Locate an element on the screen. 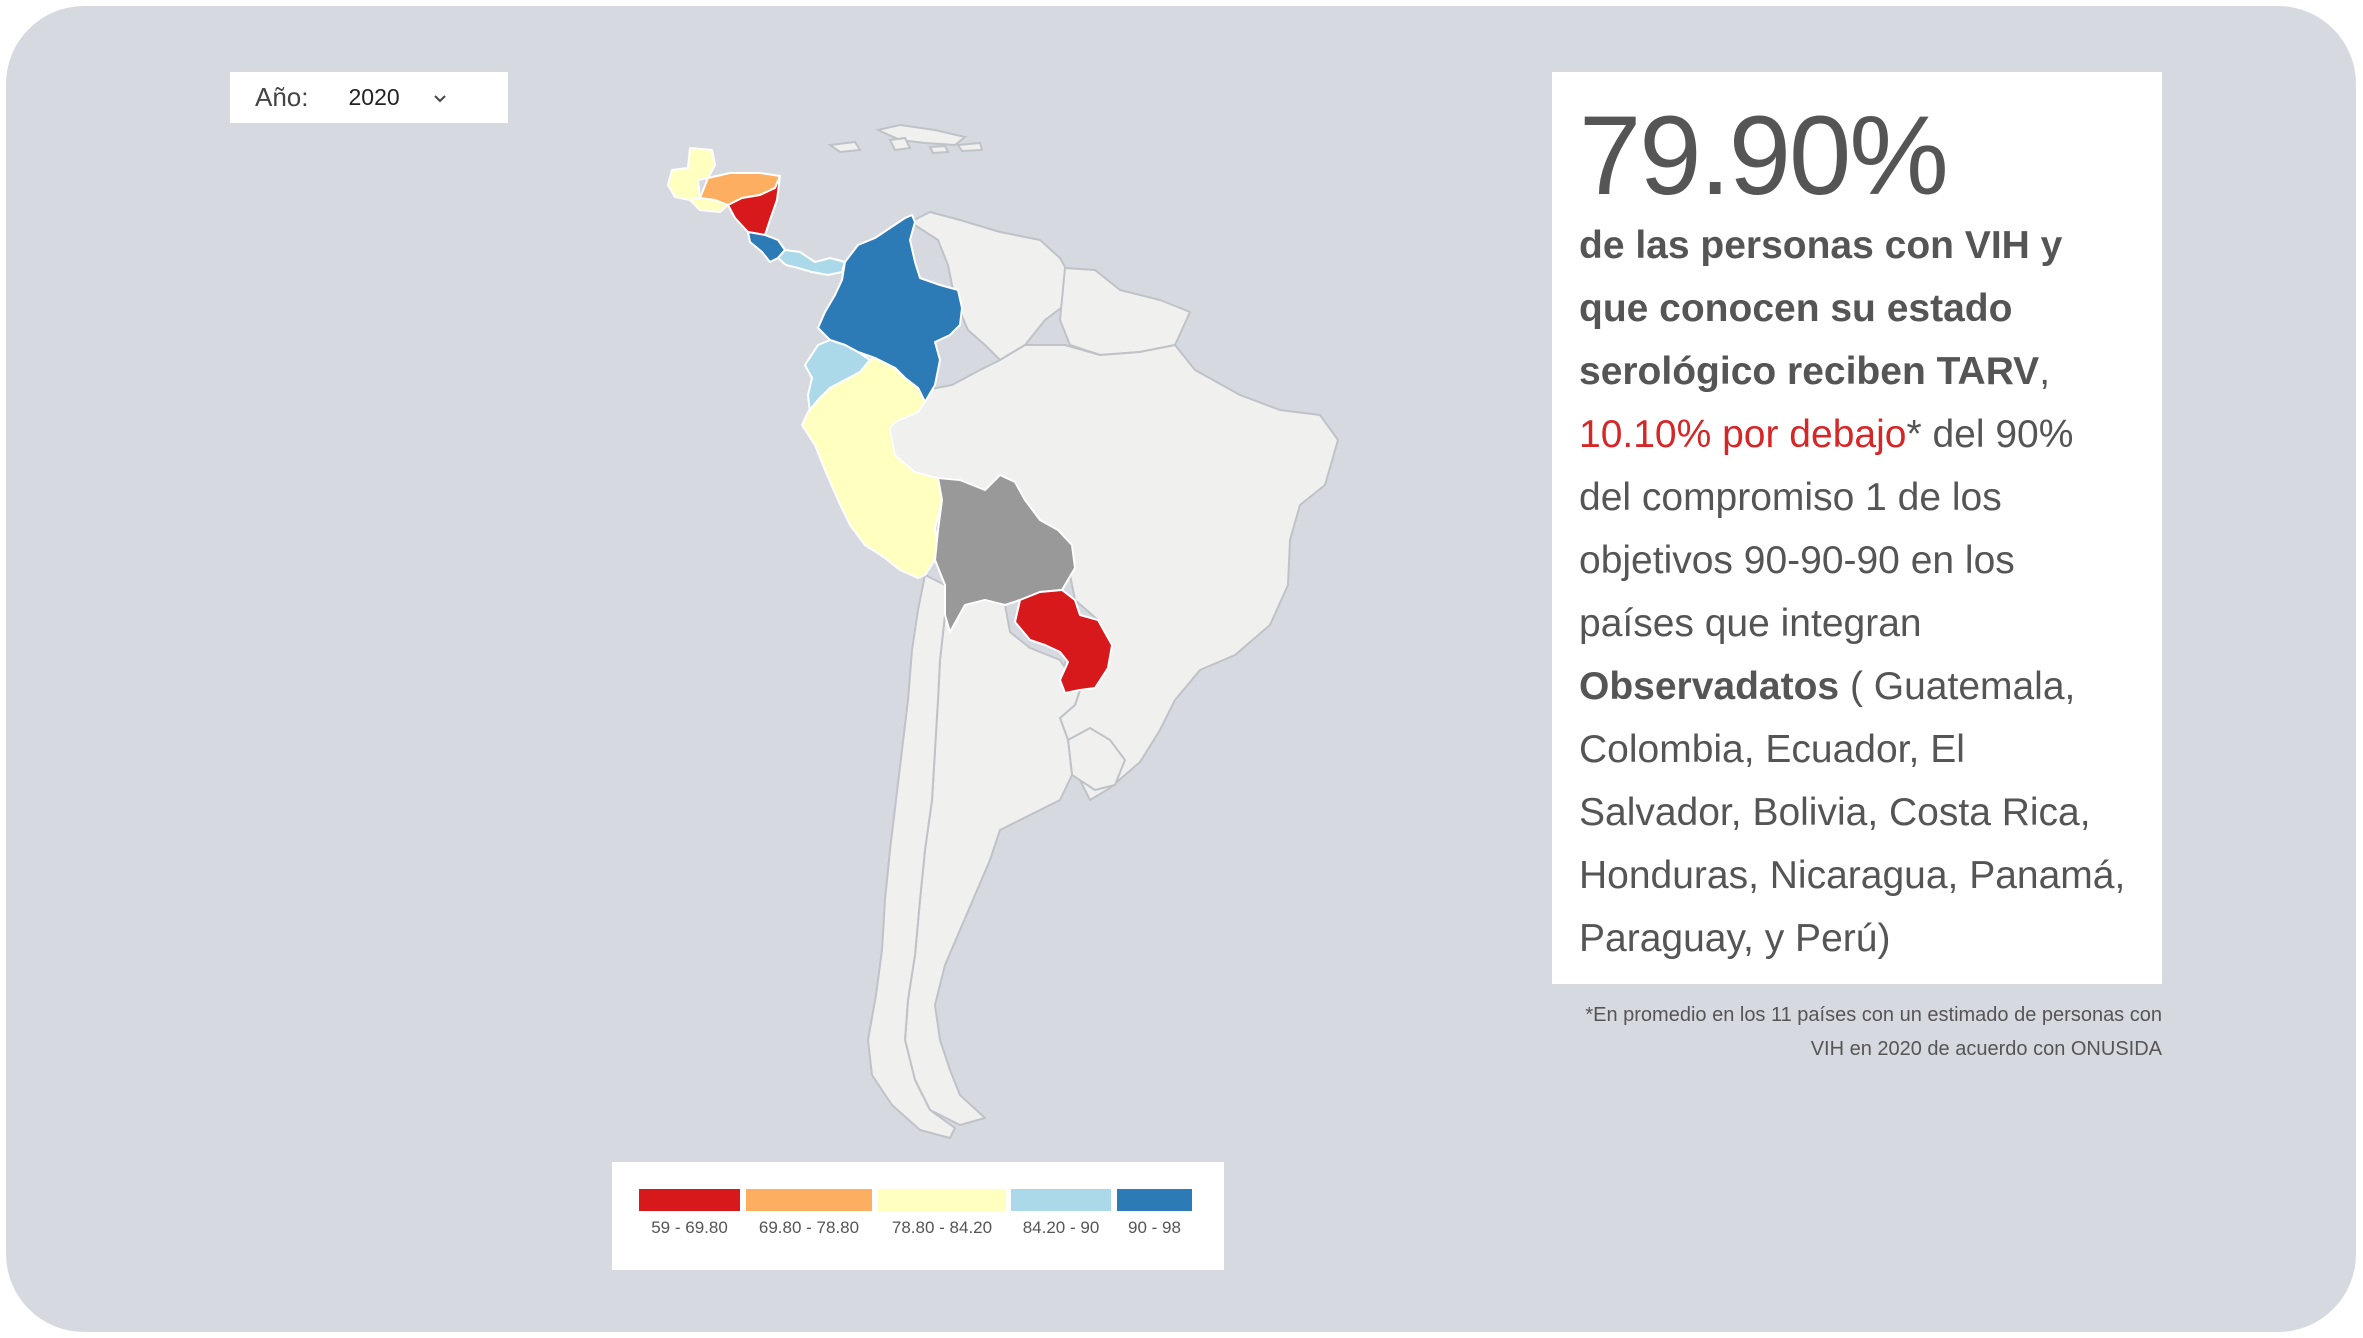 The image size is (2363, 1338). legend-item: 84.20 - 90 is located at coordinates (1061, 1213).